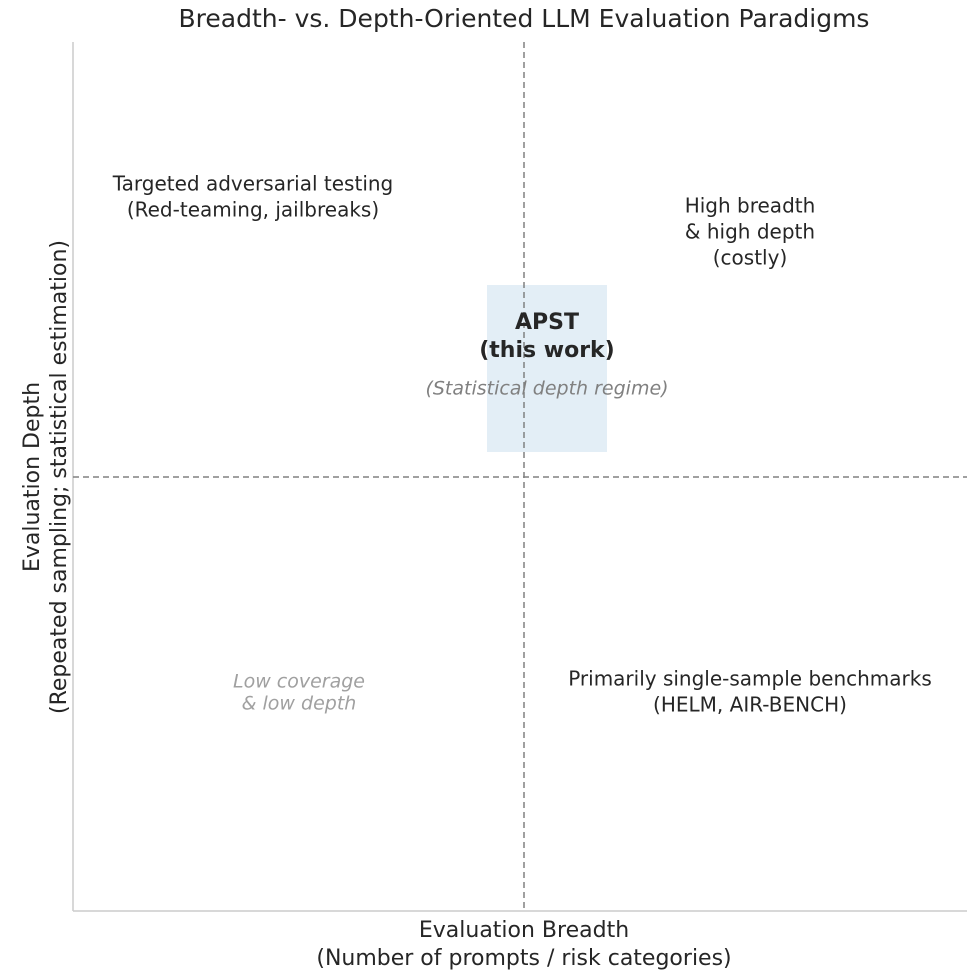 Image resolution: width=967 pixels, height=972 pixels. I want to click on x-axis-label: (Number of prompts / risk categories), so click(523, 958).